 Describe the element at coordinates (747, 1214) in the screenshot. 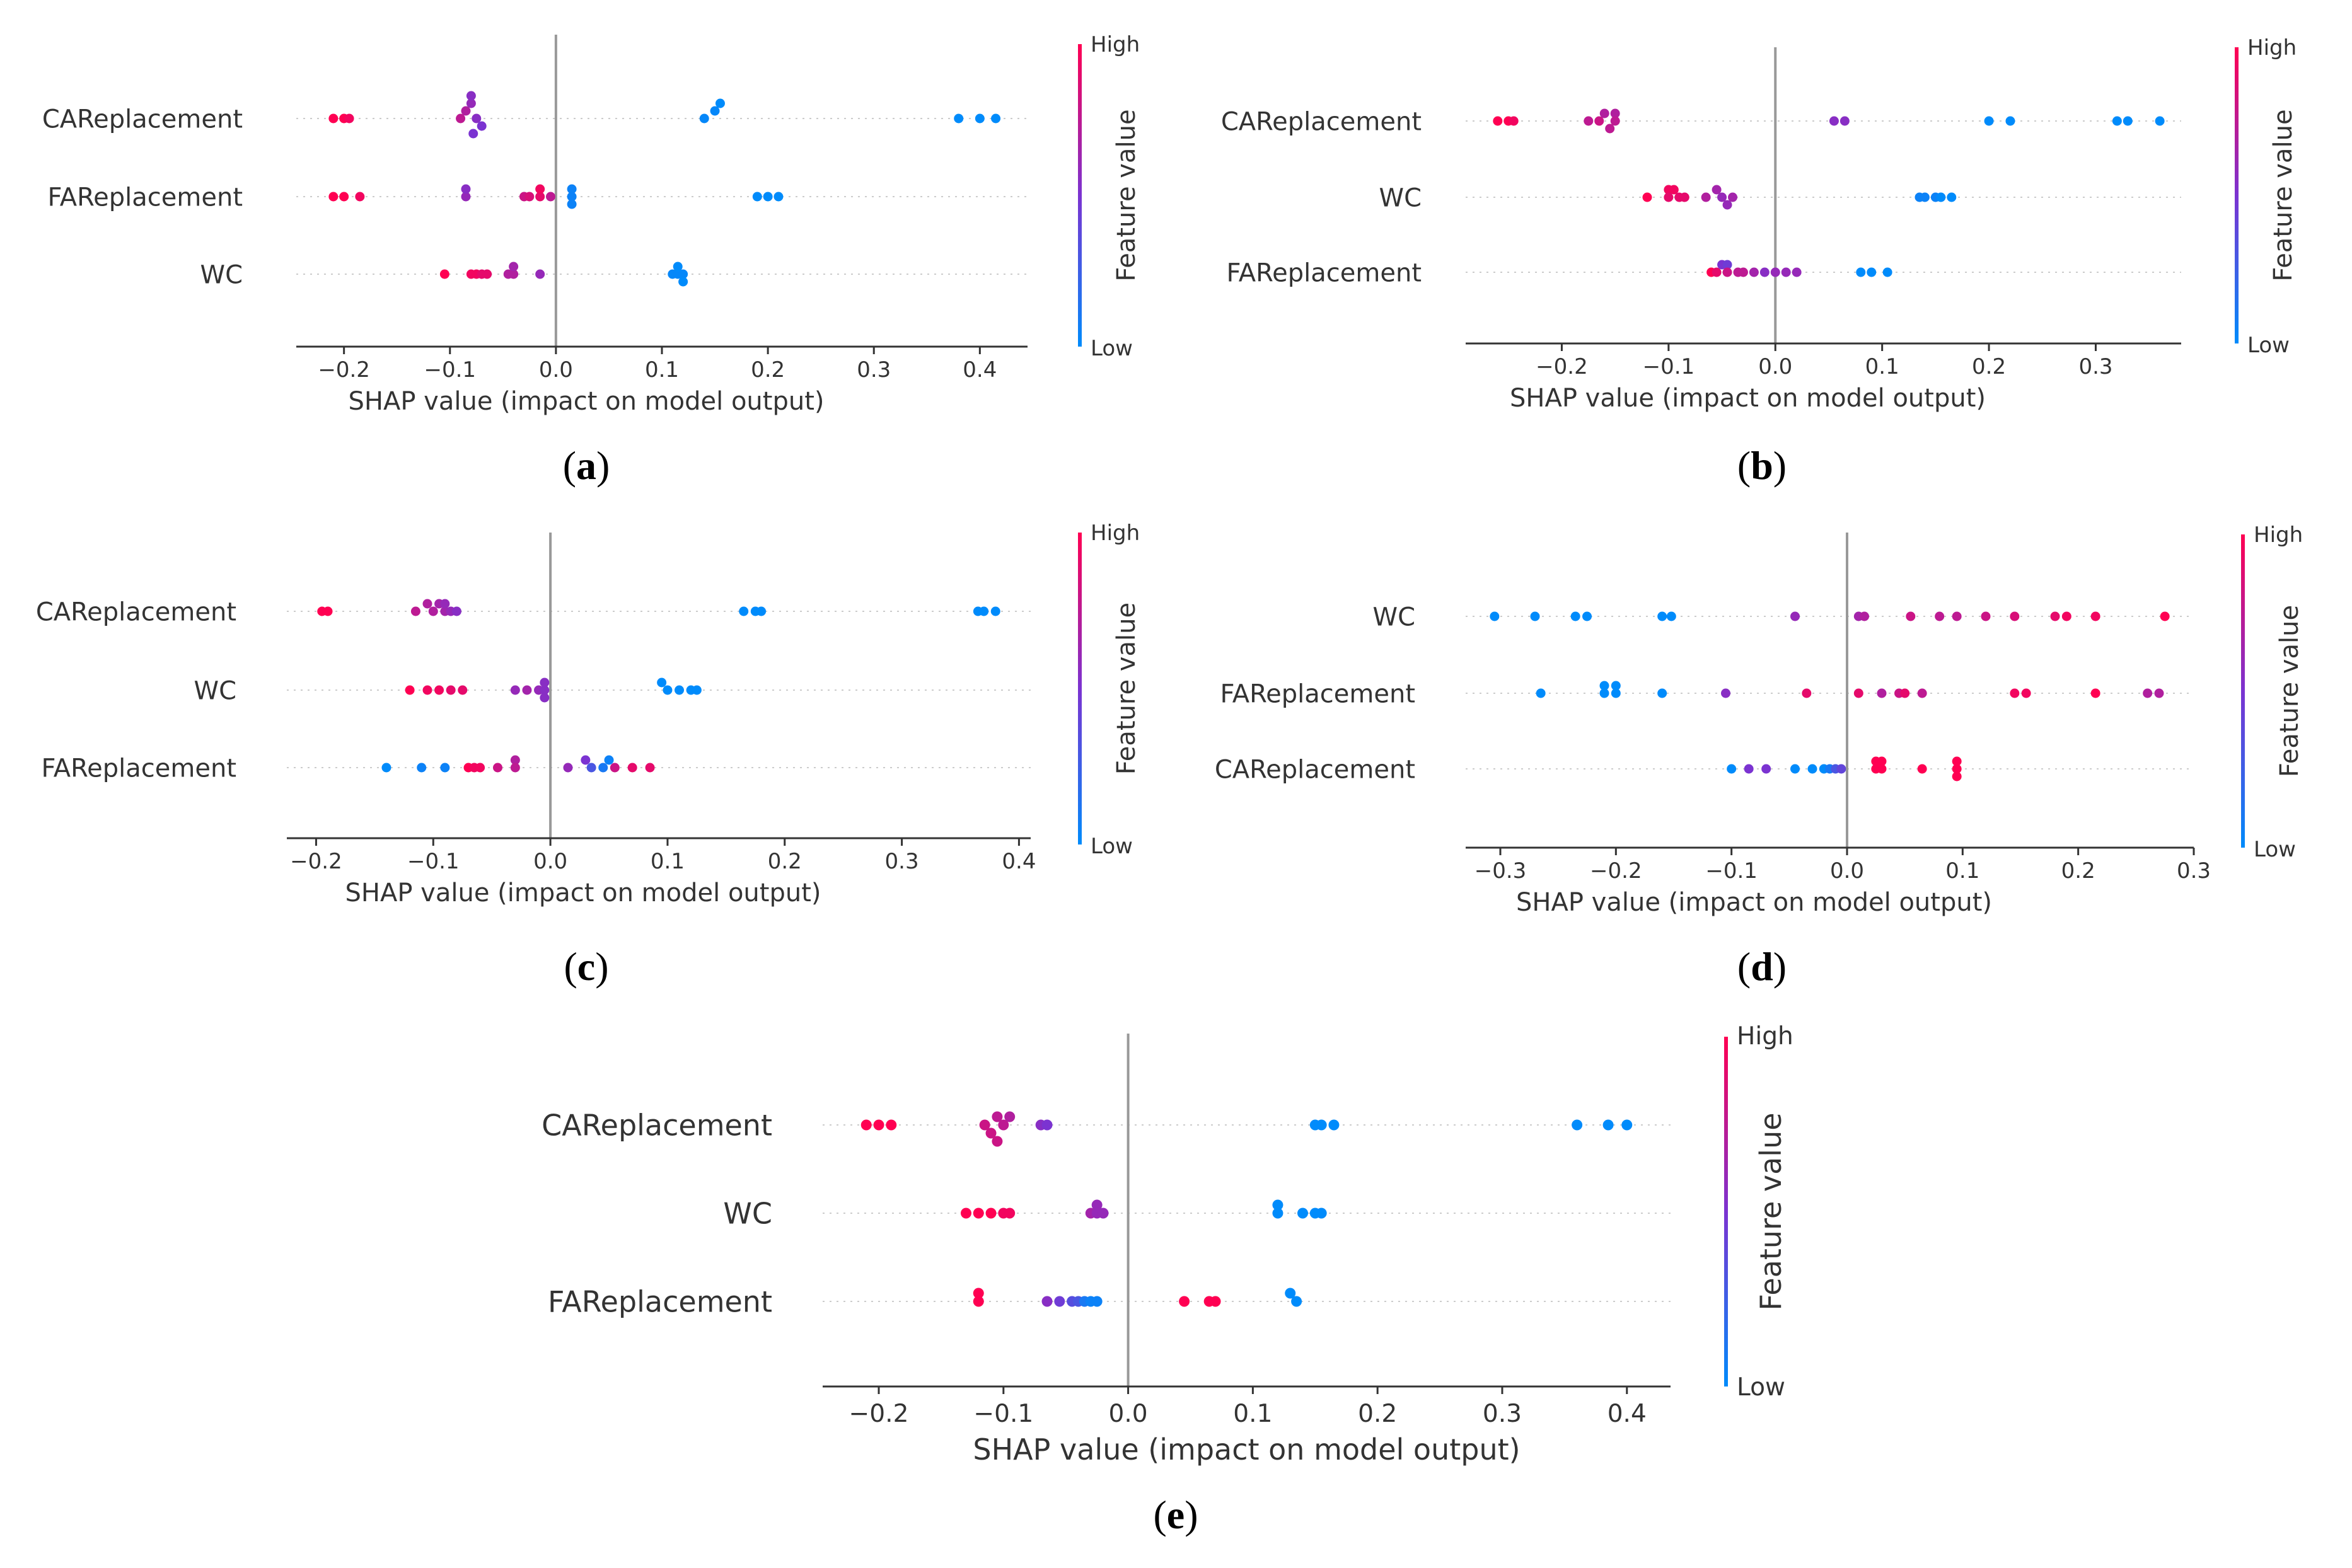

I see `feature-label: WC` at that location.